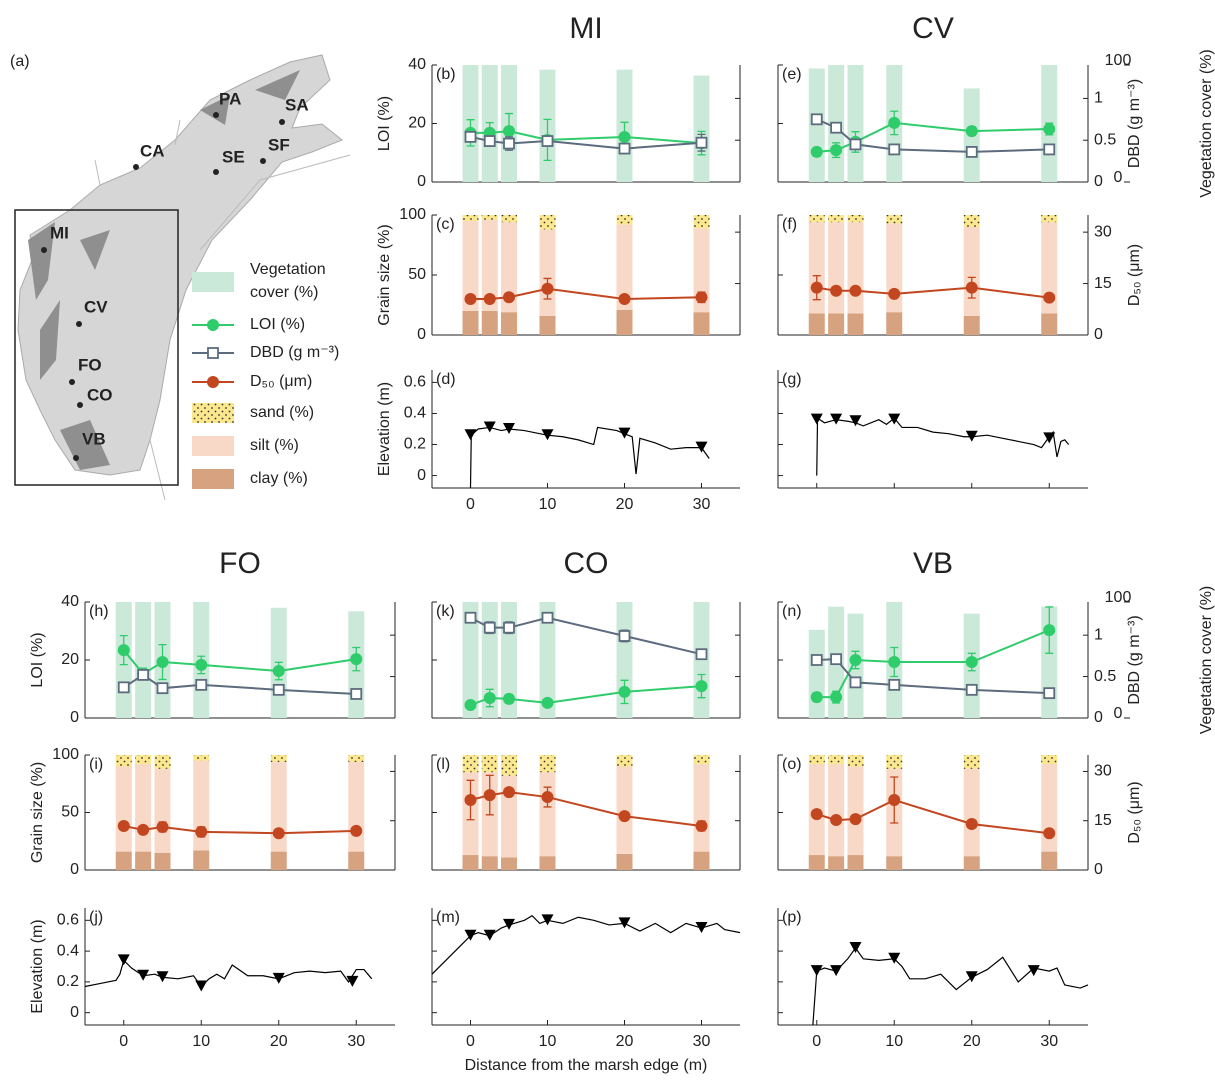  What do you see at coordinates (1118, 60) in the screenshot?
I see `y3-tick-label: 100` at bounding box center [1118, 60].